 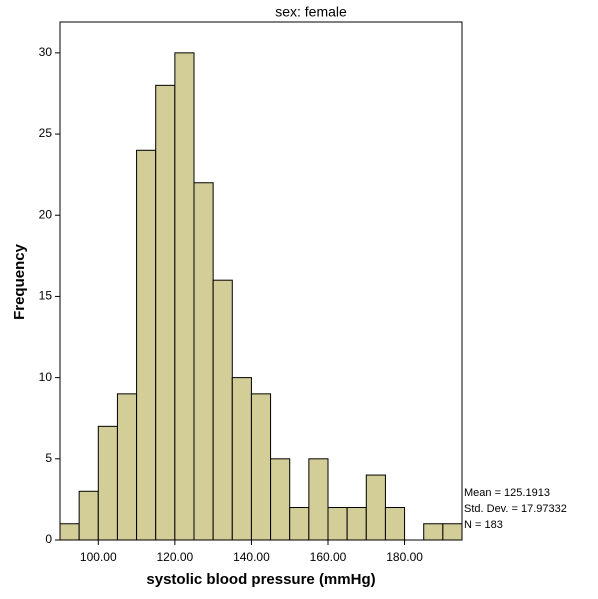 What do you see at coordinates (48, 458) in the screenshot?
I see `y-tick-label: 5` at bounding box center [48, 458].